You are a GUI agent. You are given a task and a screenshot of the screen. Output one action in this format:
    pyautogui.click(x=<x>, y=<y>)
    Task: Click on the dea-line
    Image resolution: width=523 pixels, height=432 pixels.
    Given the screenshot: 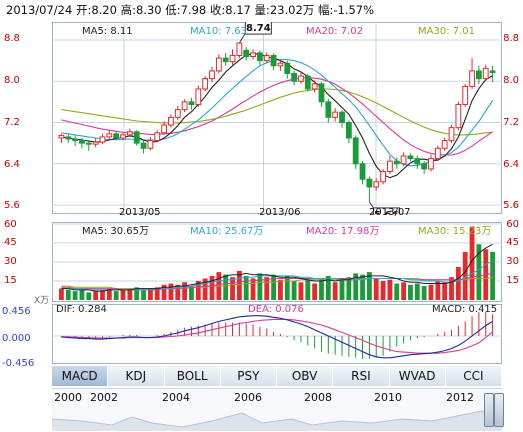 What is the action you would take?
    pyautogui.click(x=277, y=336)
    